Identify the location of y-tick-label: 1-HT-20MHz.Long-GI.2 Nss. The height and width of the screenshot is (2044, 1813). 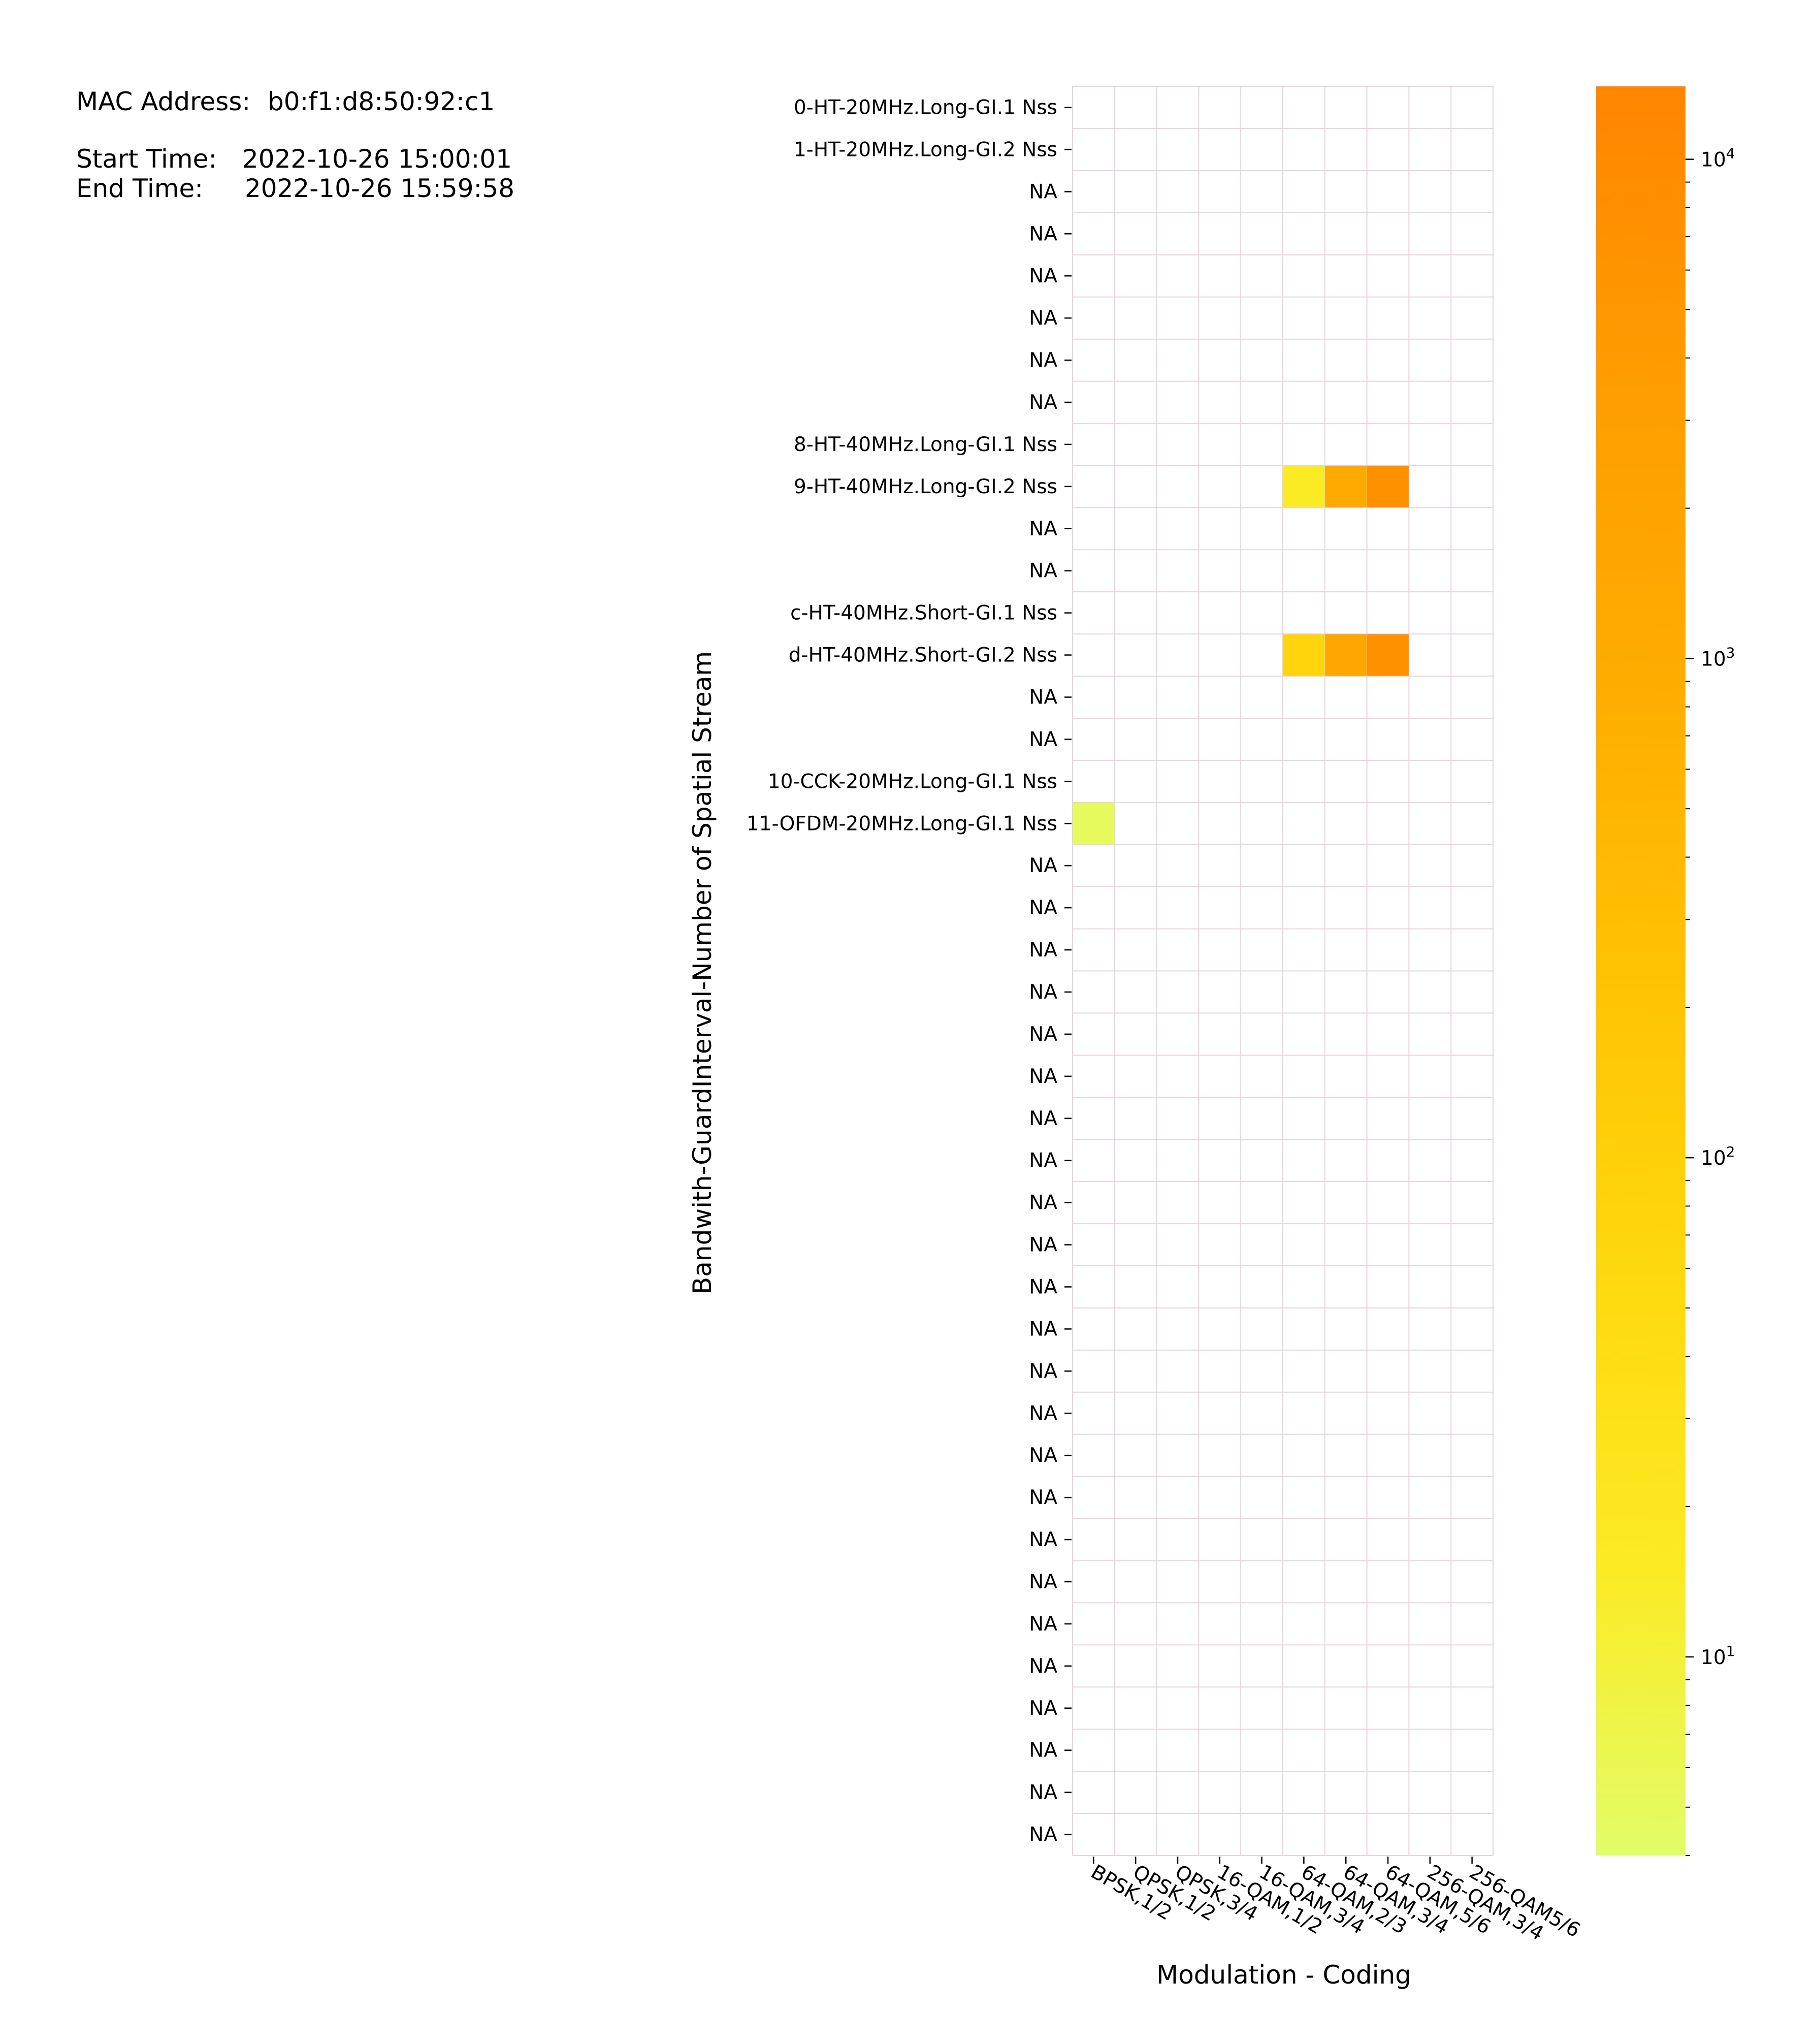
(925, 149).